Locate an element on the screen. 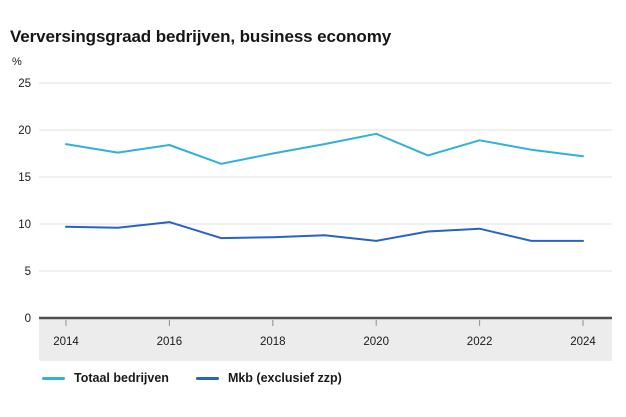  y-tick-label-0: 0 is located at coordinates (28, 319).